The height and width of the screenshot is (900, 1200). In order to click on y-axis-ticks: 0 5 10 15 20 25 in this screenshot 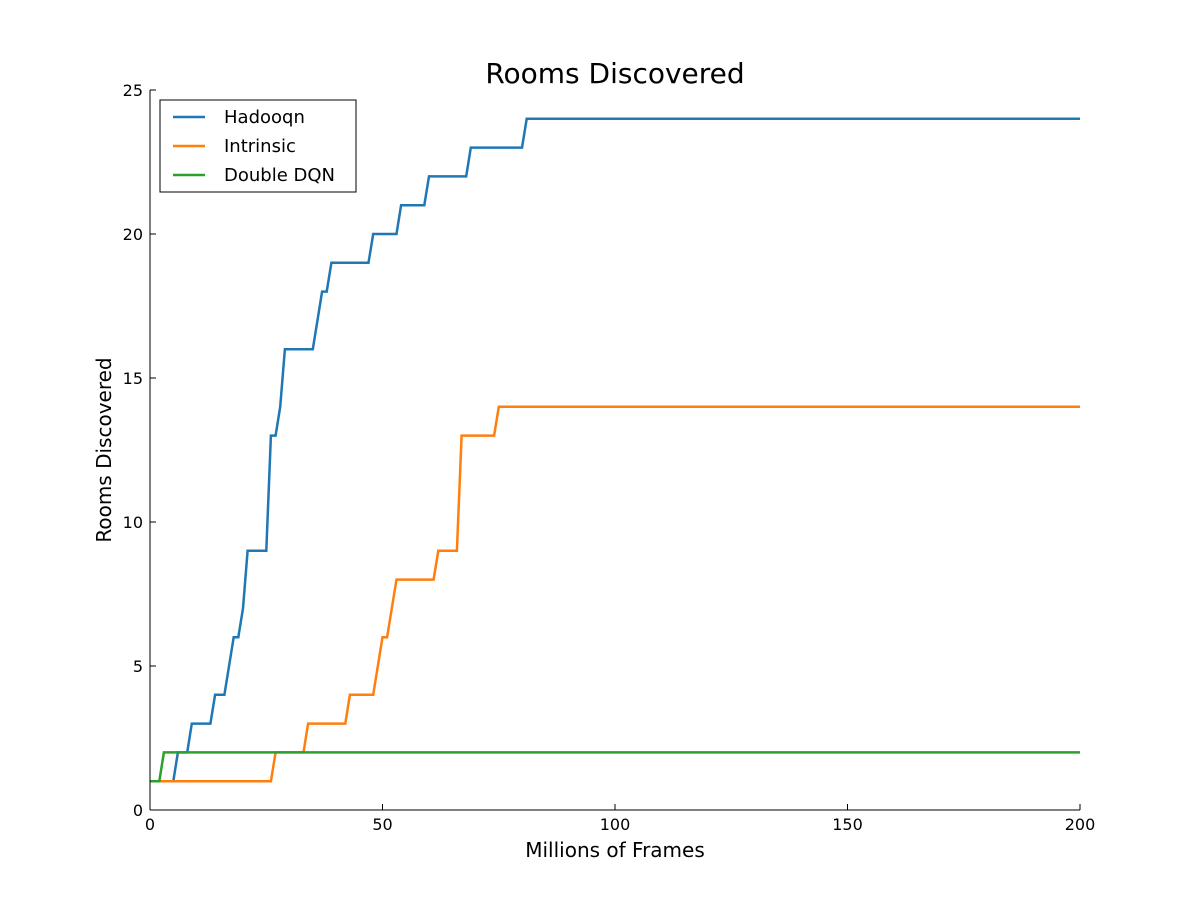, I will do `click(139, 450)`.